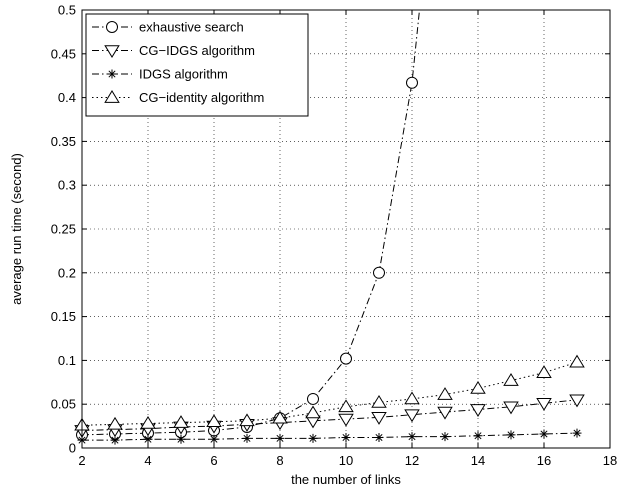 The height and width of the screenshot is (487, 626). Describe the element at coordinates (67, 272) in the screenshot. I see `y-tick-label: 0.2` at that location.